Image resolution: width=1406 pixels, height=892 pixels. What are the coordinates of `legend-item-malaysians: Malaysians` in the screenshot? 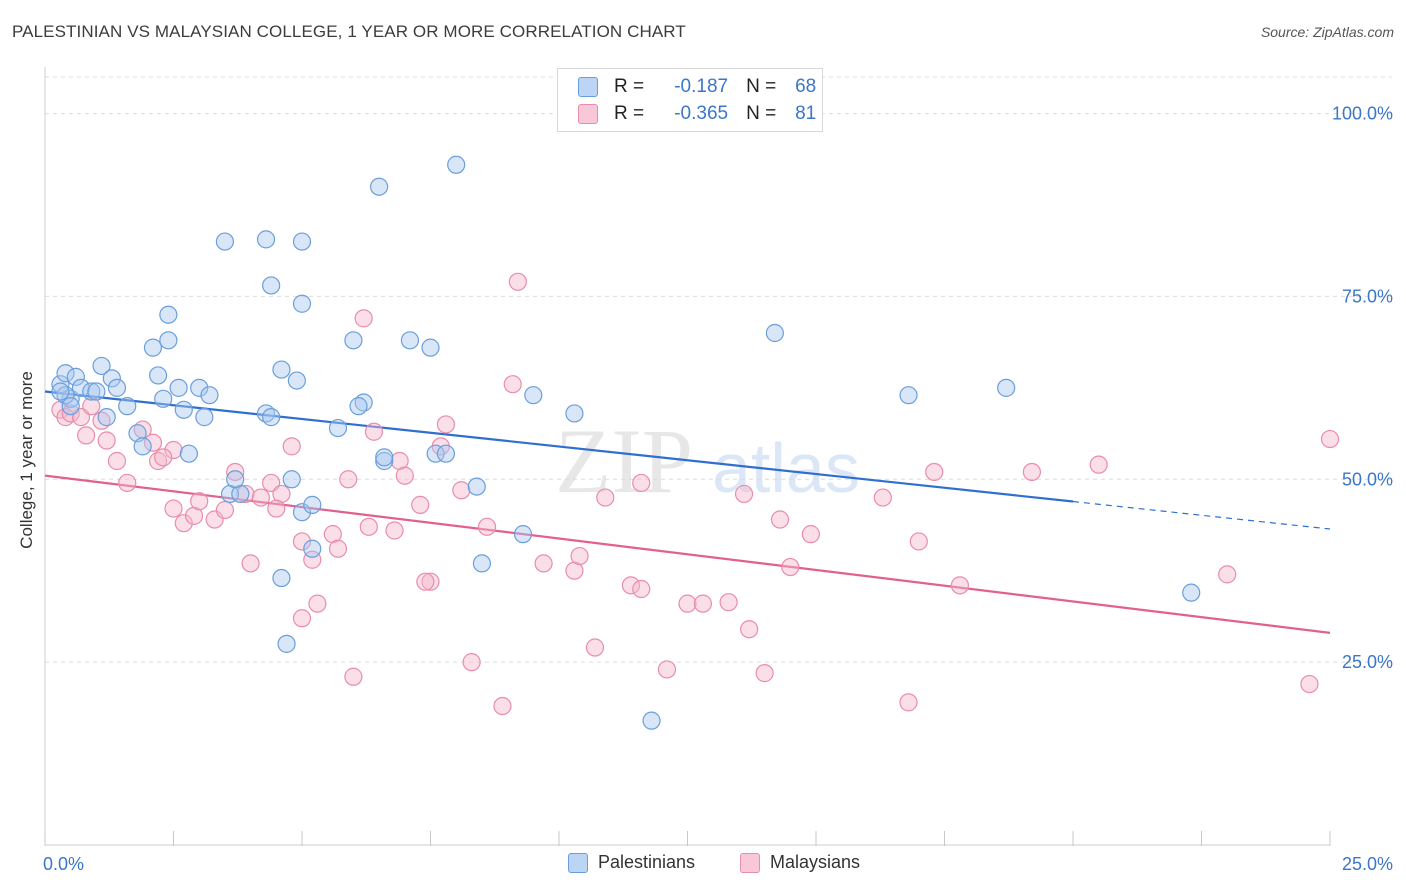 It's located at (800, 862).